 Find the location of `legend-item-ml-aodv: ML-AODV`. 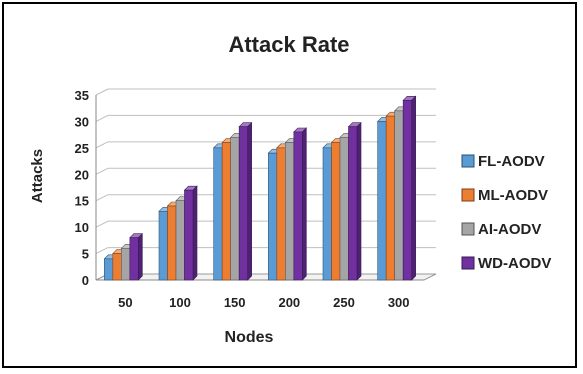

legend-item-ml-aodv: ML-AODV is located at coordinates (504, 195).